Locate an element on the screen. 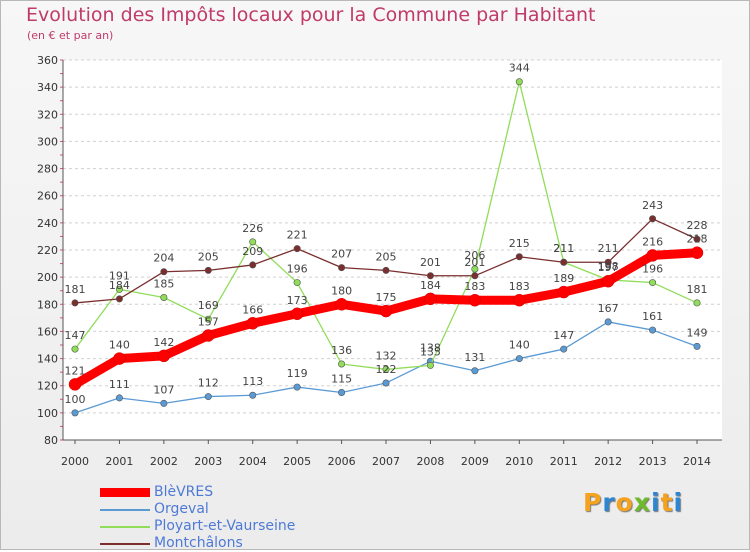 This screenshot has width=750, height=552. data-label: 173 is located at coordinates (297, 300).